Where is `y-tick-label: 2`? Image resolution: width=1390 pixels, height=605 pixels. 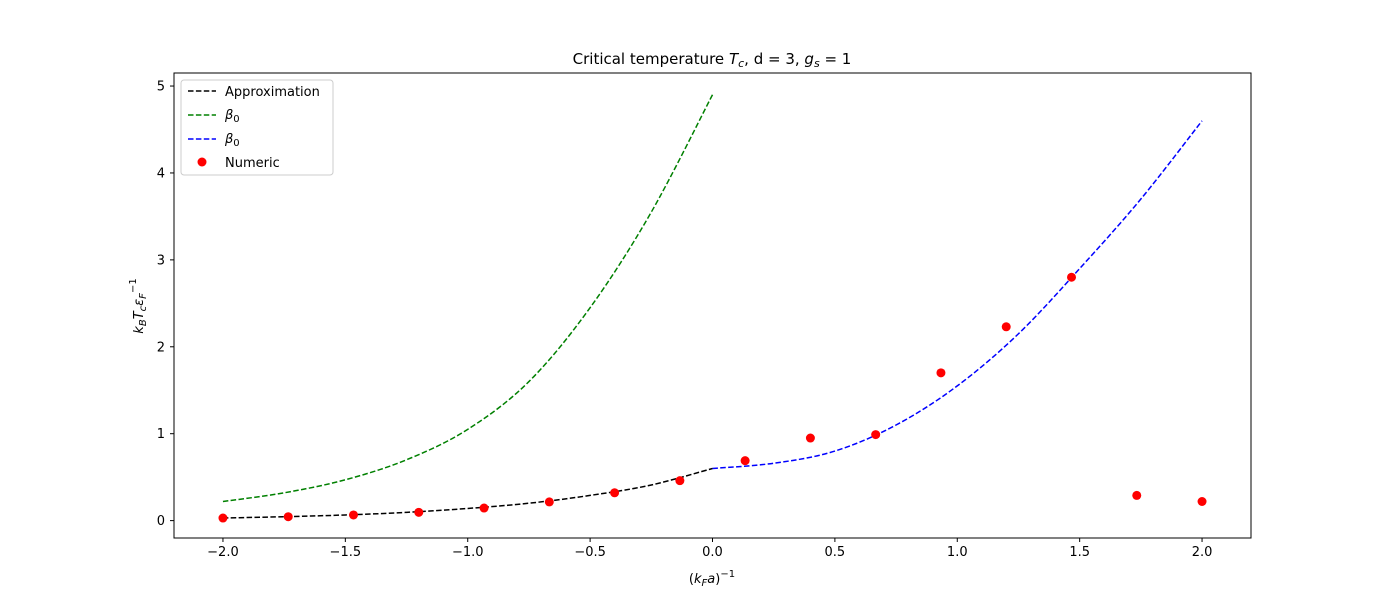 y-tick-label: 2 is located at coordinates (161, 347).